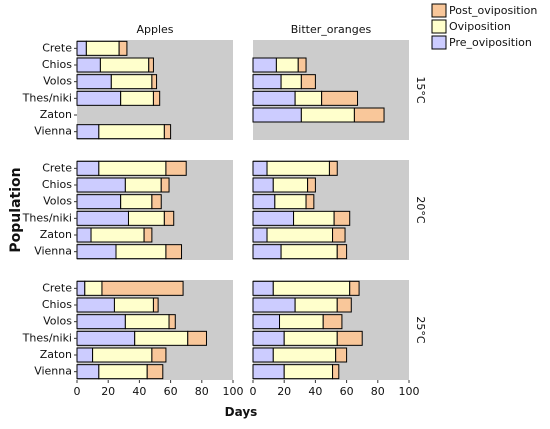 The image size is (550, 429). Describe the element at coordinates (493, 10) in the screenshot. I see `legend-label-0: Post_oviposition` at that location.